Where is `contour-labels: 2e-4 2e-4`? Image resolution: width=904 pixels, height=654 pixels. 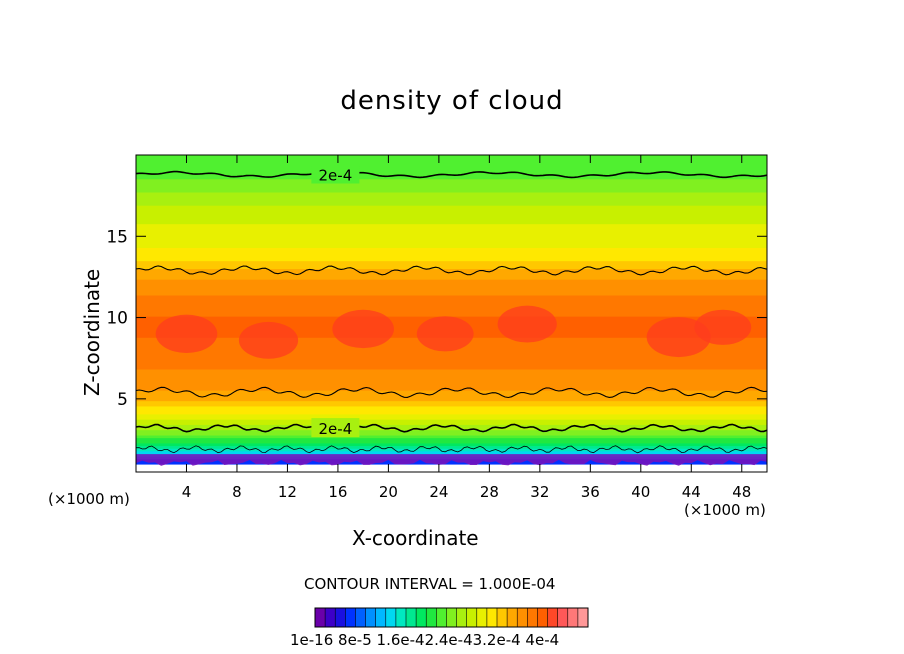 contour-labels: 2e-4 2e-4 is located at coordinates (335, 301).